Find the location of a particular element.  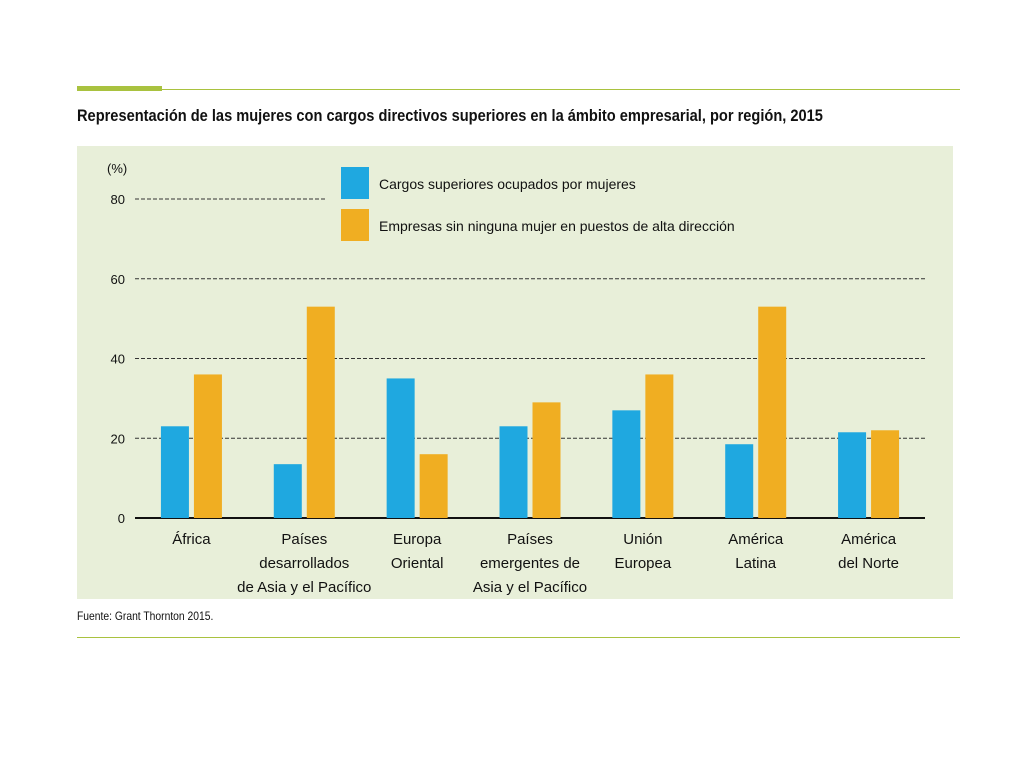

y-axis-label: (%) is located at coordinates (117, 168).